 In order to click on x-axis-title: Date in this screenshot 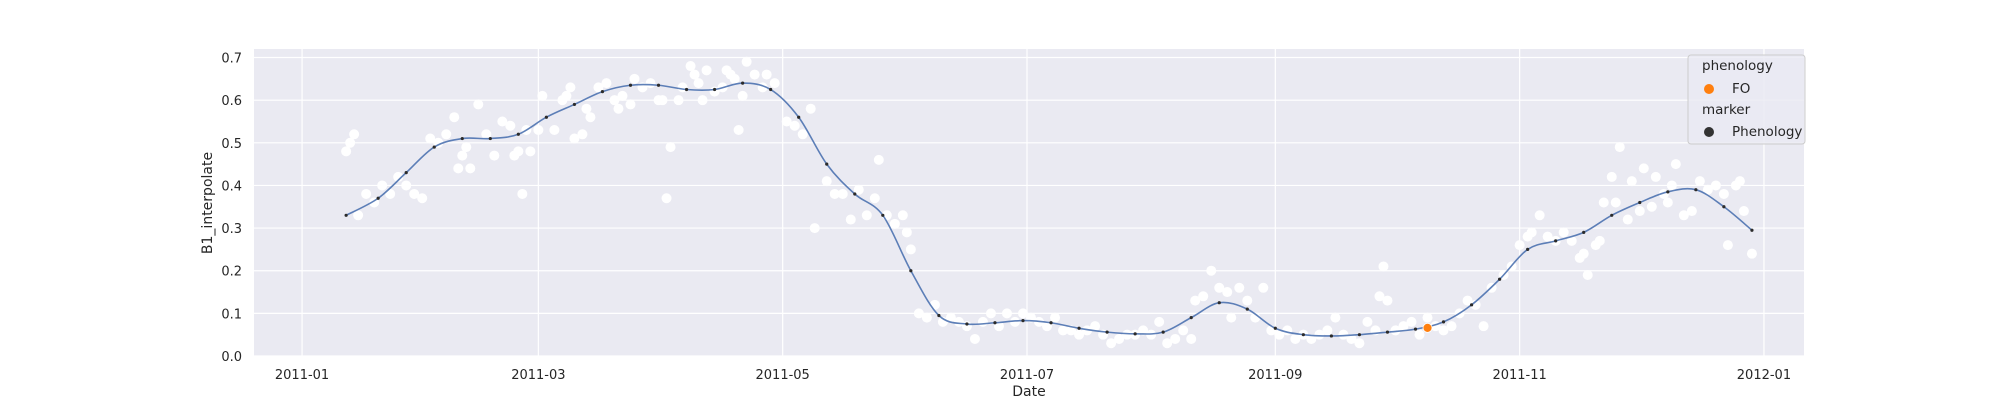, I will do `click(1028, 392)`.